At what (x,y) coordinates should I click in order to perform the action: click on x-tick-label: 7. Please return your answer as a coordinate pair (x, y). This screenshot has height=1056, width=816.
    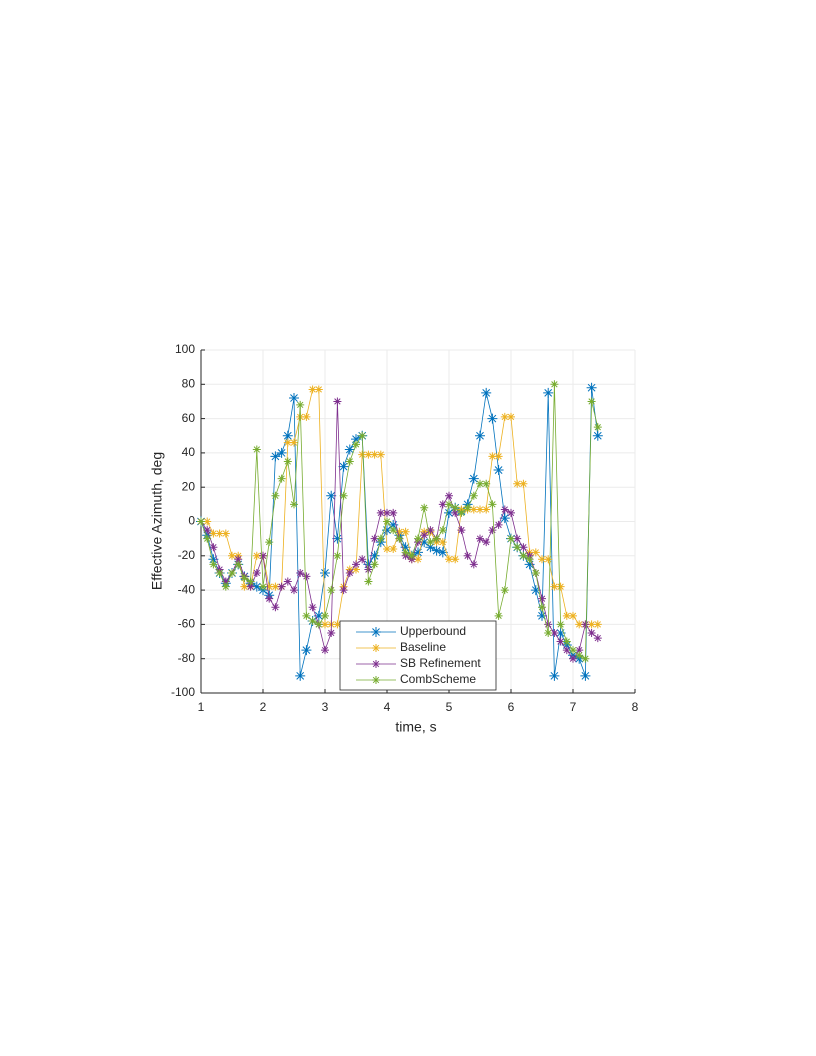
    Looking at the image, I should click on (573, 707).